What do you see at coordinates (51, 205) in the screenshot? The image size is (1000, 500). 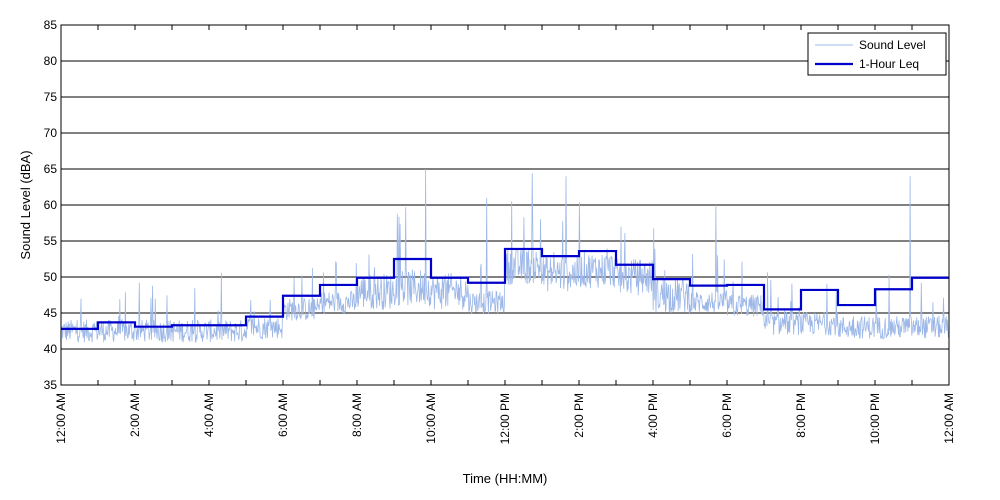 I see `y-tick-label-60: 60` at bounding box center [51, 205].